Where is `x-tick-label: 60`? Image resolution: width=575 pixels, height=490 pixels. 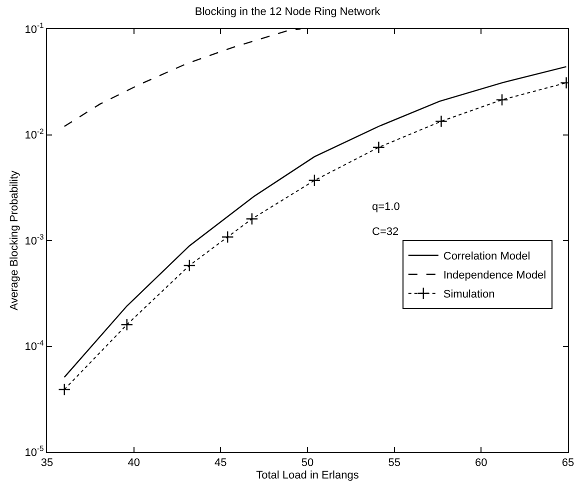 x-tick-label: 60 is located at coordinates (481, 463).